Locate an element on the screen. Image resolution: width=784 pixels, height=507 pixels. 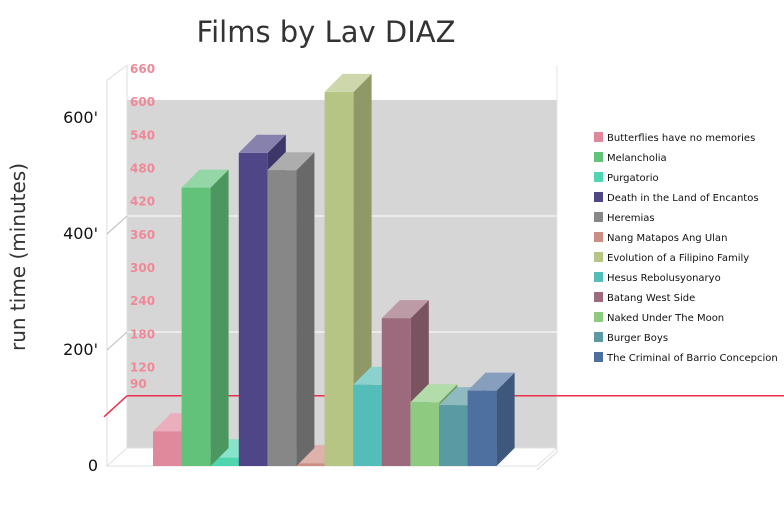
y-tick-label: 400' is located at coordinates (80, 233).